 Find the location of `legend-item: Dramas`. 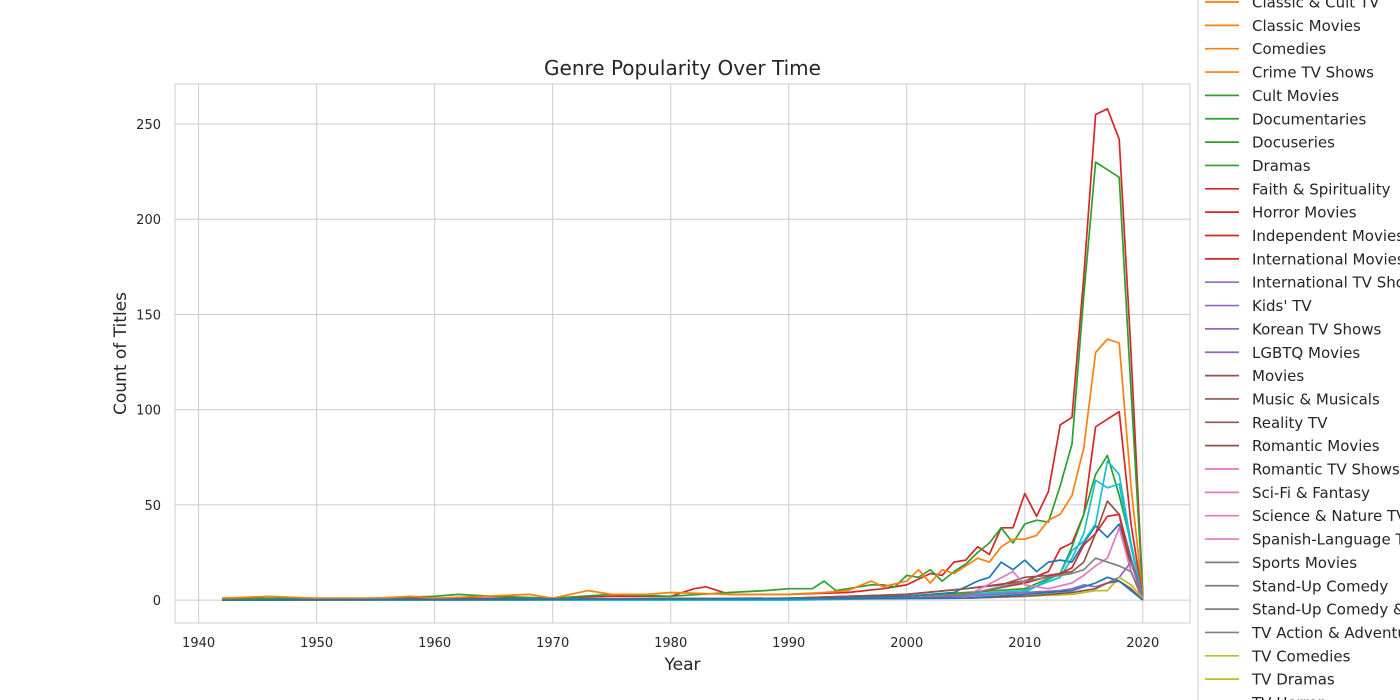

legend-item: Dramas is located at coordinates (1258, 166).